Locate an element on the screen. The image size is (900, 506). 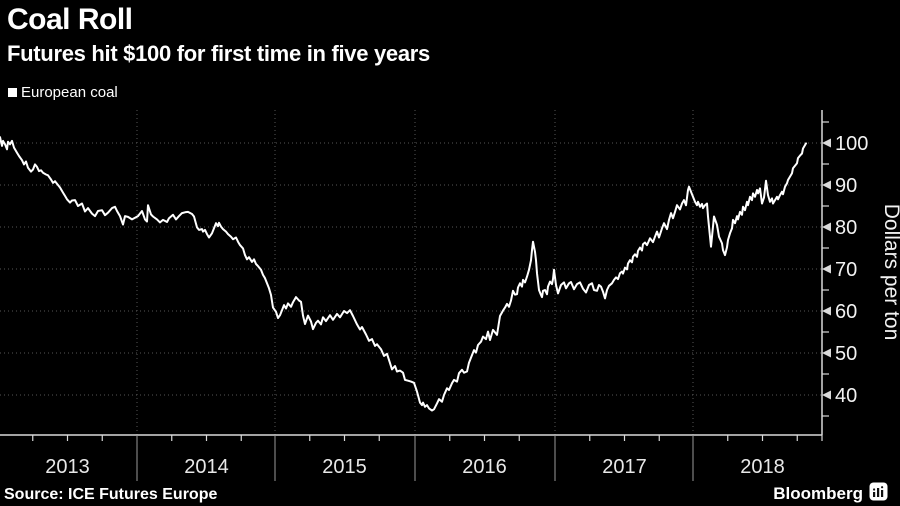
y-tick-label: 60 is located at coordinates (846, 312).